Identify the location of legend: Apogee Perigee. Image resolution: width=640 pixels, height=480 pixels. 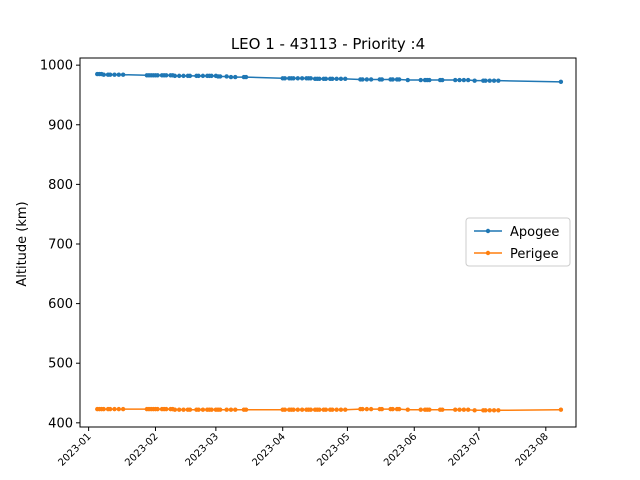
(518, 242).